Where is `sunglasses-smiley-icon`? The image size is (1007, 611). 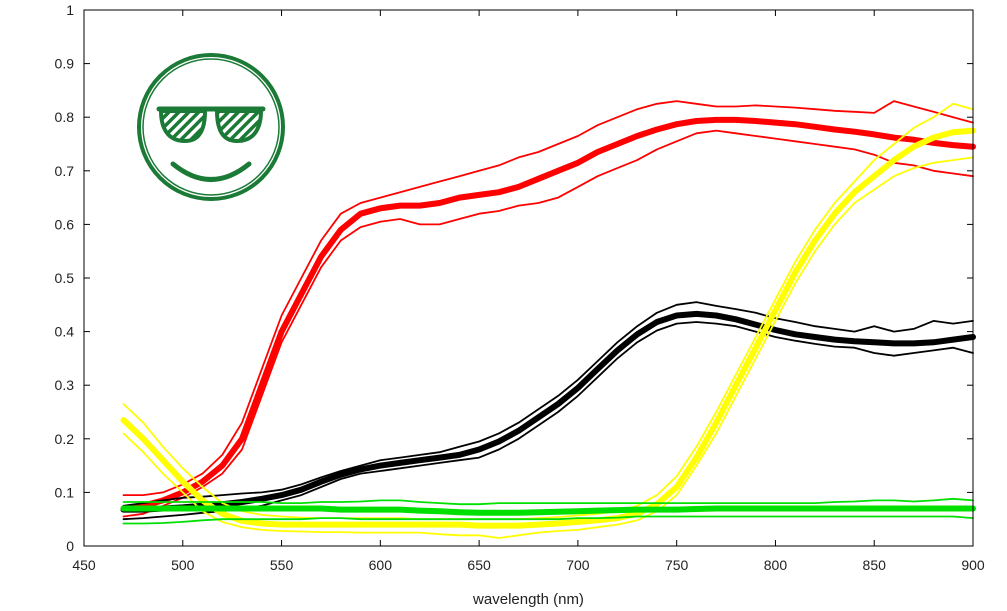
sunglasses-smiley-icon is located at coordinates (211, 127).